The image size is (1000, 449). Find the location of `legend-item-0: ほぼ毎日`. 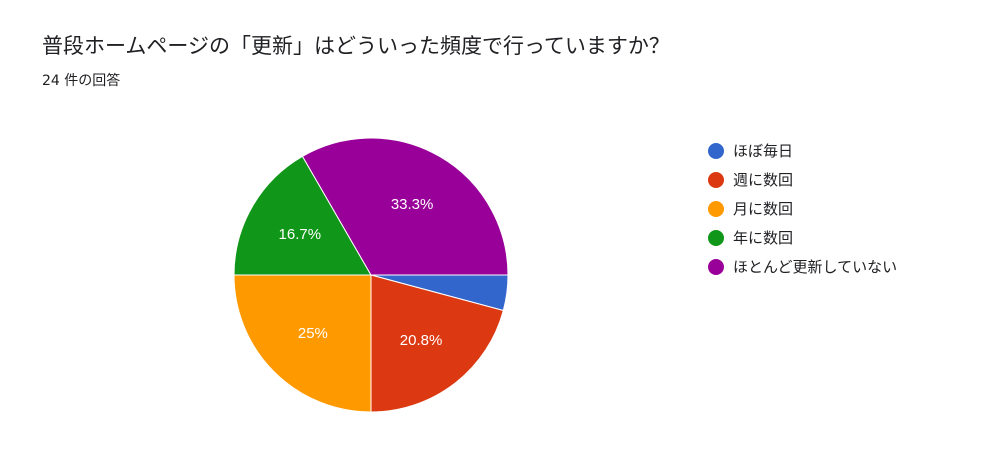

legend-item-0: ほぼ毎日 is located at coordinates (802, 150).